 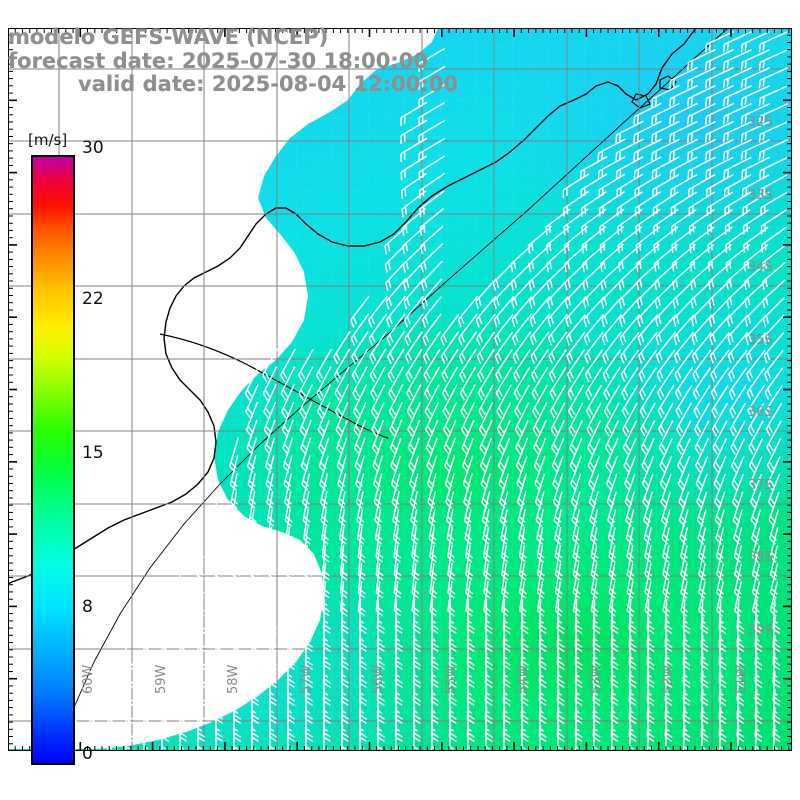 What do you see at coordinates (760, 485) in the screenshot?
I see `lat-label-37S: 37S` at bounding box center [760, 485].